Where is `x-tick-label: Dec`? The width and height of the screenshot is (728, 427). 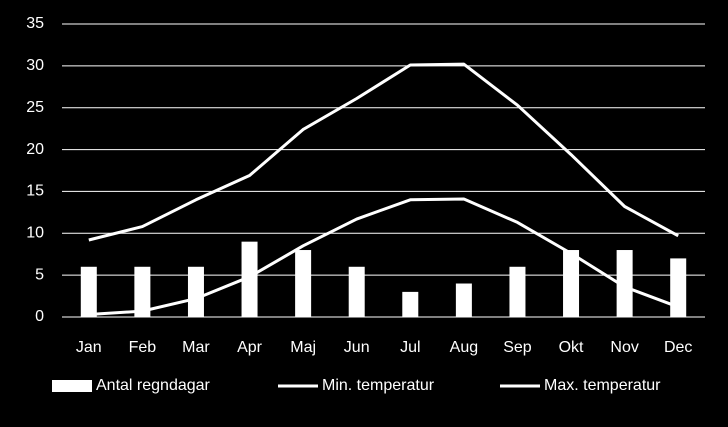
x-tick-label: Dec is located at coordinates (678, 347).